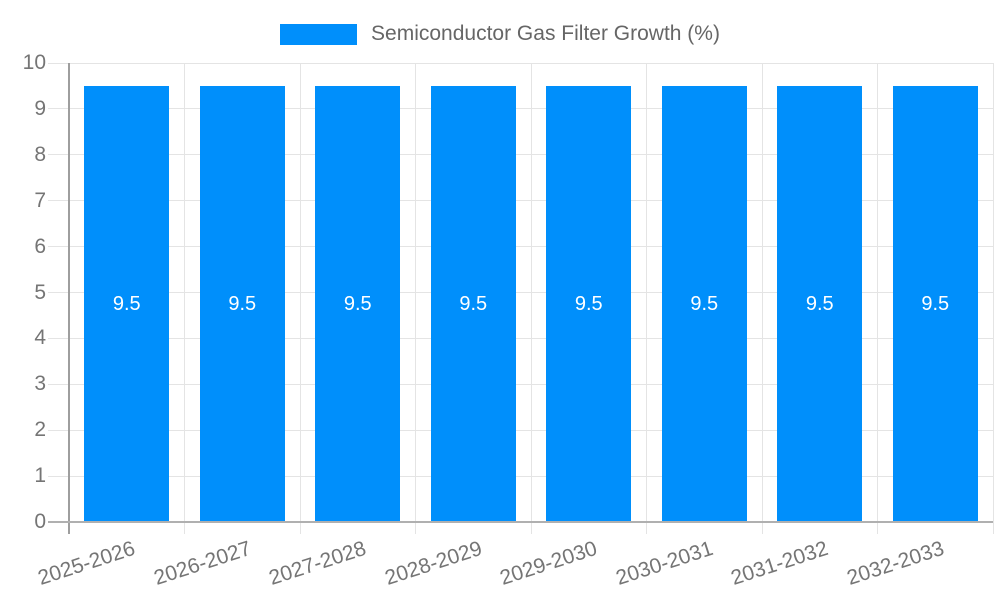  Describe the element at coordinates (40, 246) in the screenshot. I see `y-tick-label: 6` at that location.